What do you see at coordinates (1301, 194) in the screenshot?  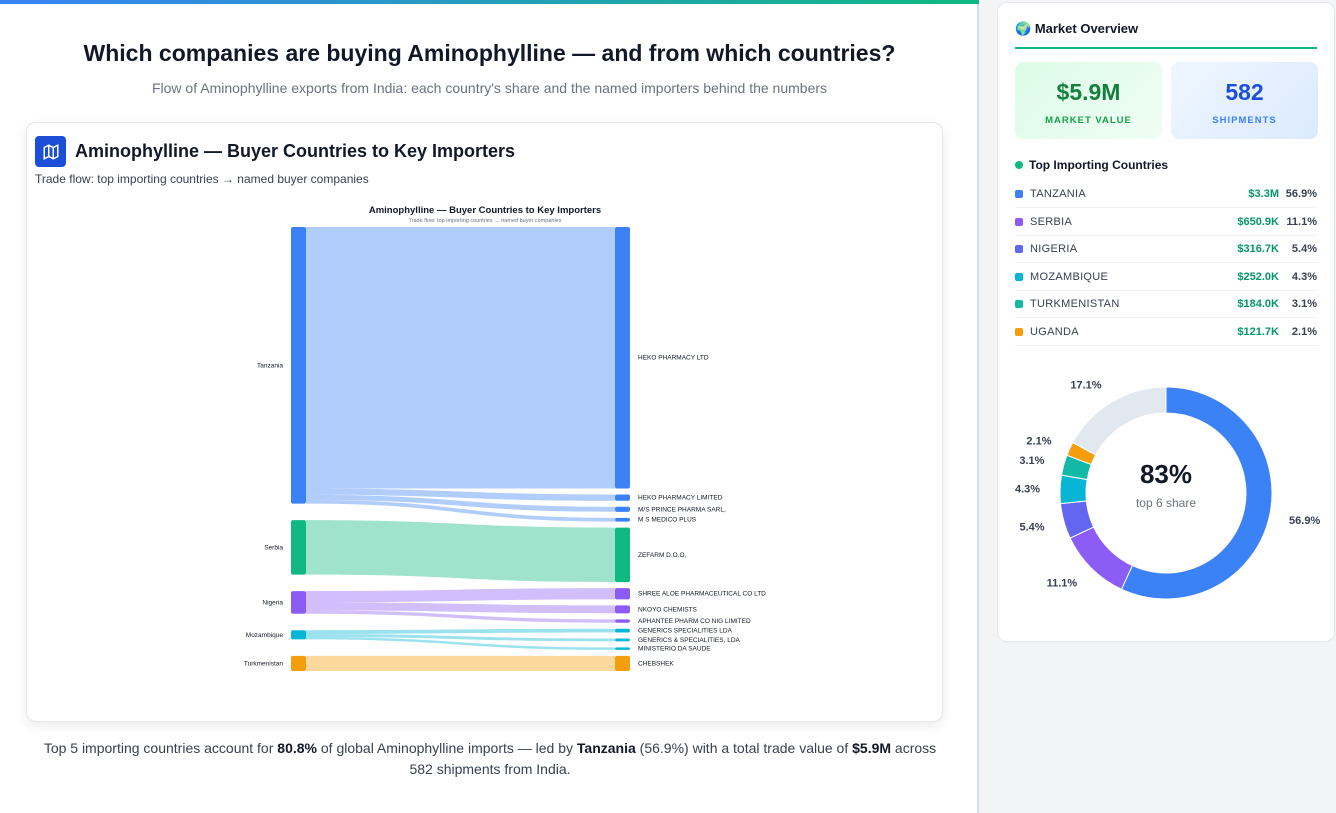 I see `country-pct: 56.9%` at bounding box center [1301, 194].